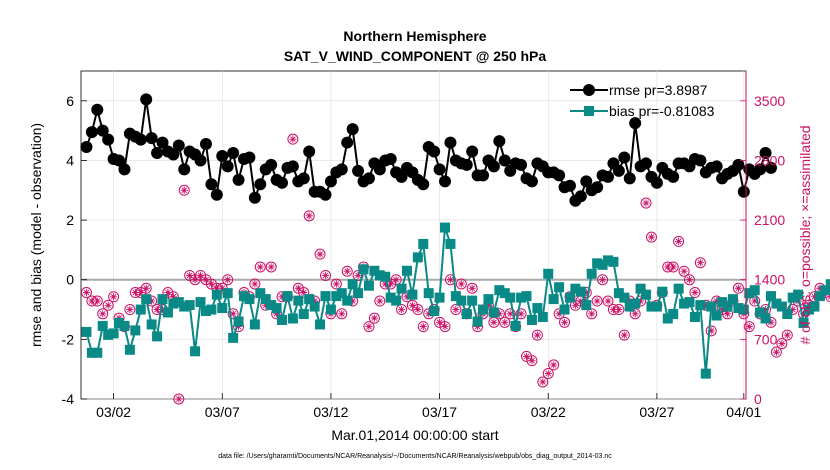  What do you see at coordinates (36, 235) in the screenshot?
I see `y-axis-left-label: rmse and bias (model - observation)` at bounding box center [36, 235].